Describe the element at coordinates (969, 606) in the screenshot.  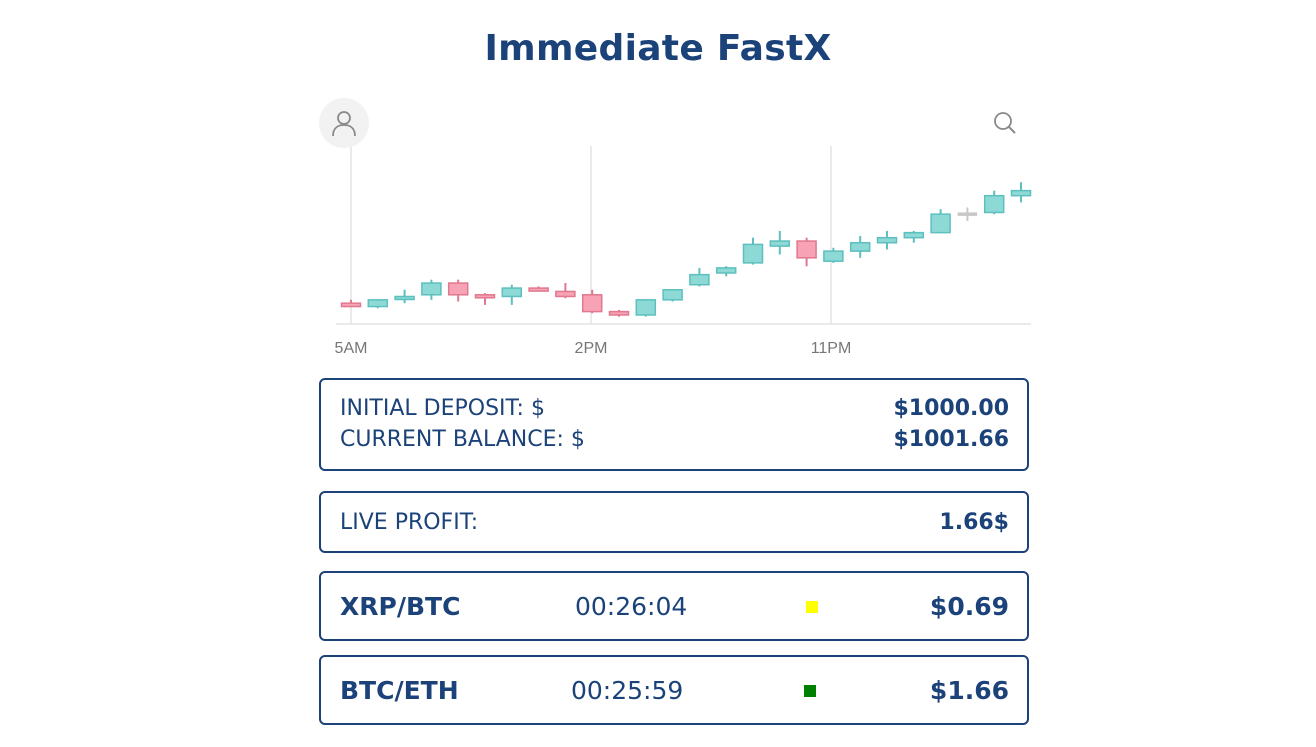
I see `trade-amount: $0.69` at that location.